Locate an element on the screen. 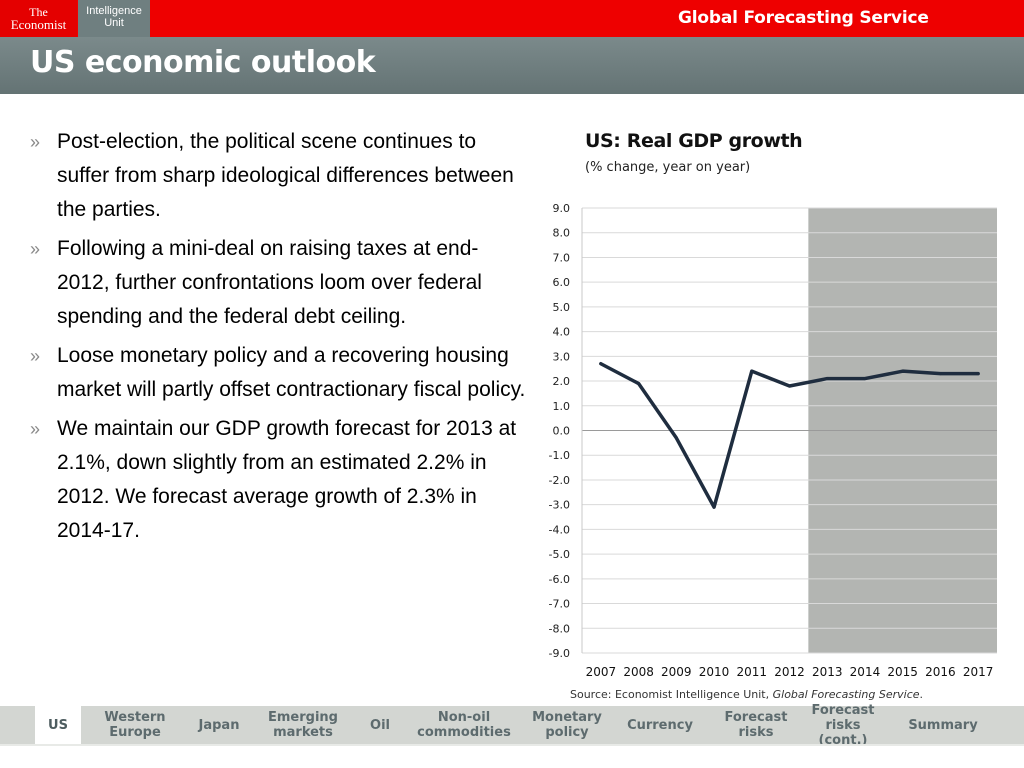 The width and height of the screenshot is (1024, 768). x-tick-label: 2007 is located at coordinates (601, 672).